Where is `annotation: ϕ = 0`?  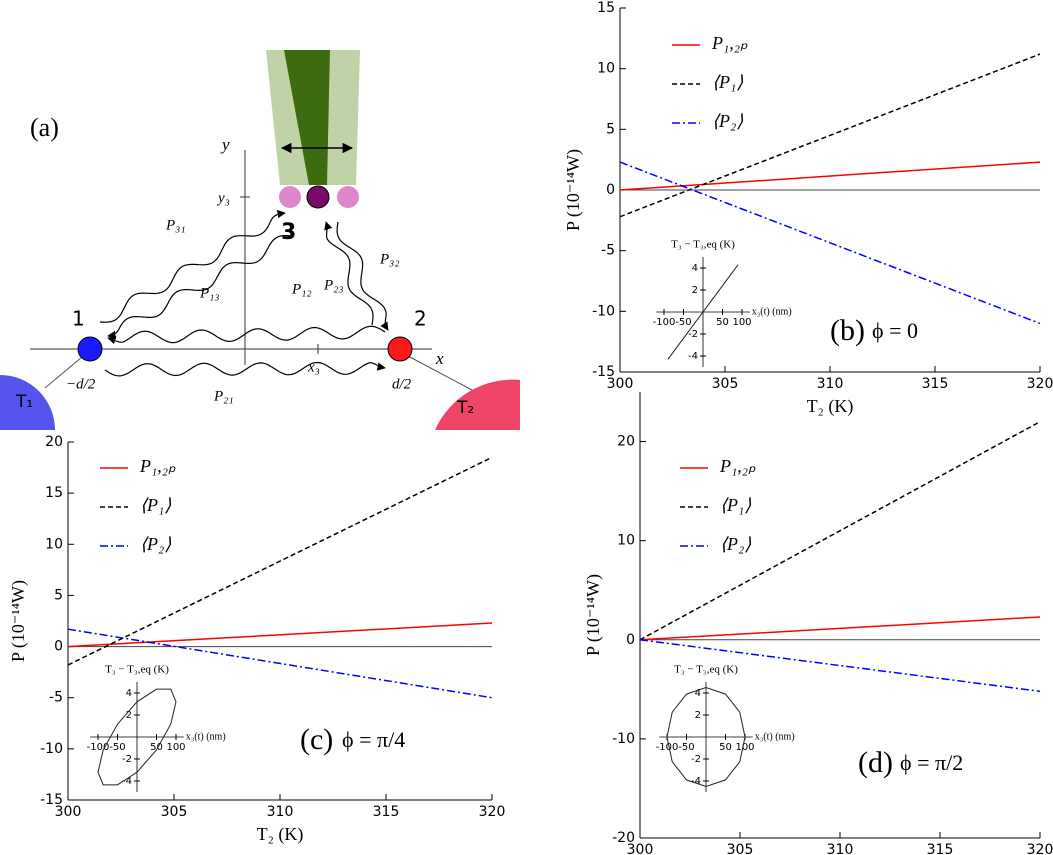 annotation: ϕ = 0 is located at coordinates (895, 330).